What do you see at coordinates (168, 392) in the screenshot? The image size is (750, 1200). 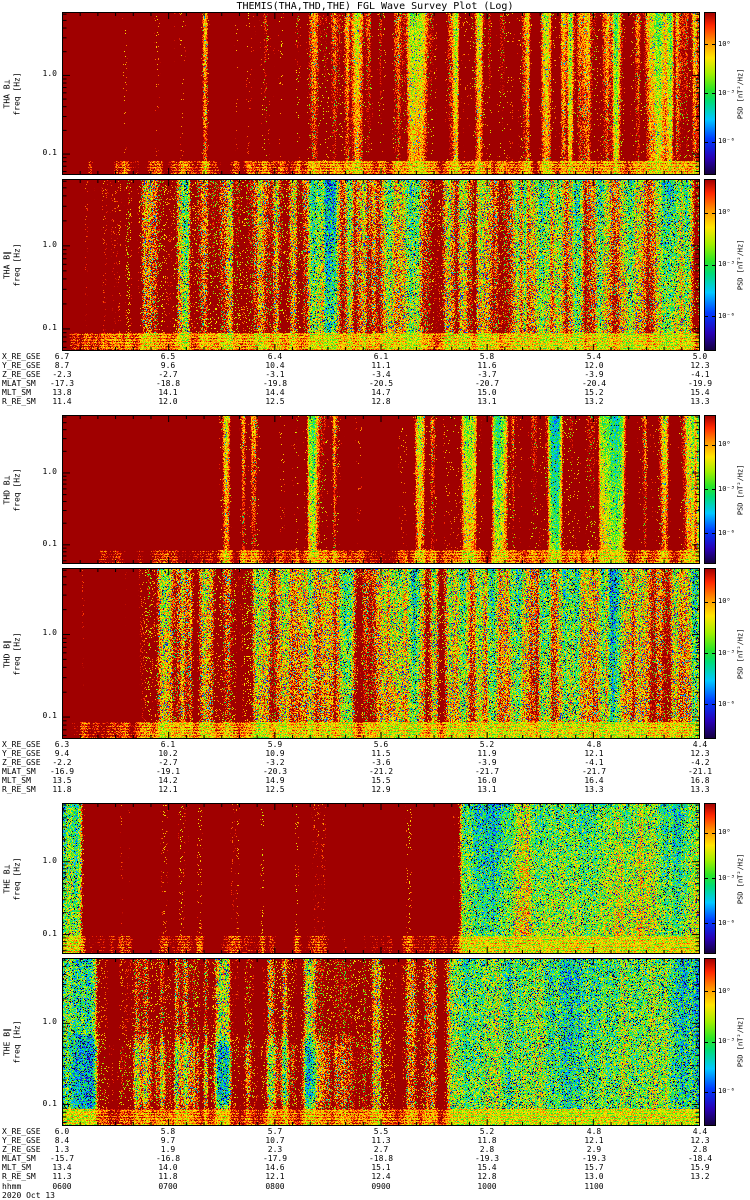 I see `ephemeris-value: 14.1` at bounding box center [168, 392].